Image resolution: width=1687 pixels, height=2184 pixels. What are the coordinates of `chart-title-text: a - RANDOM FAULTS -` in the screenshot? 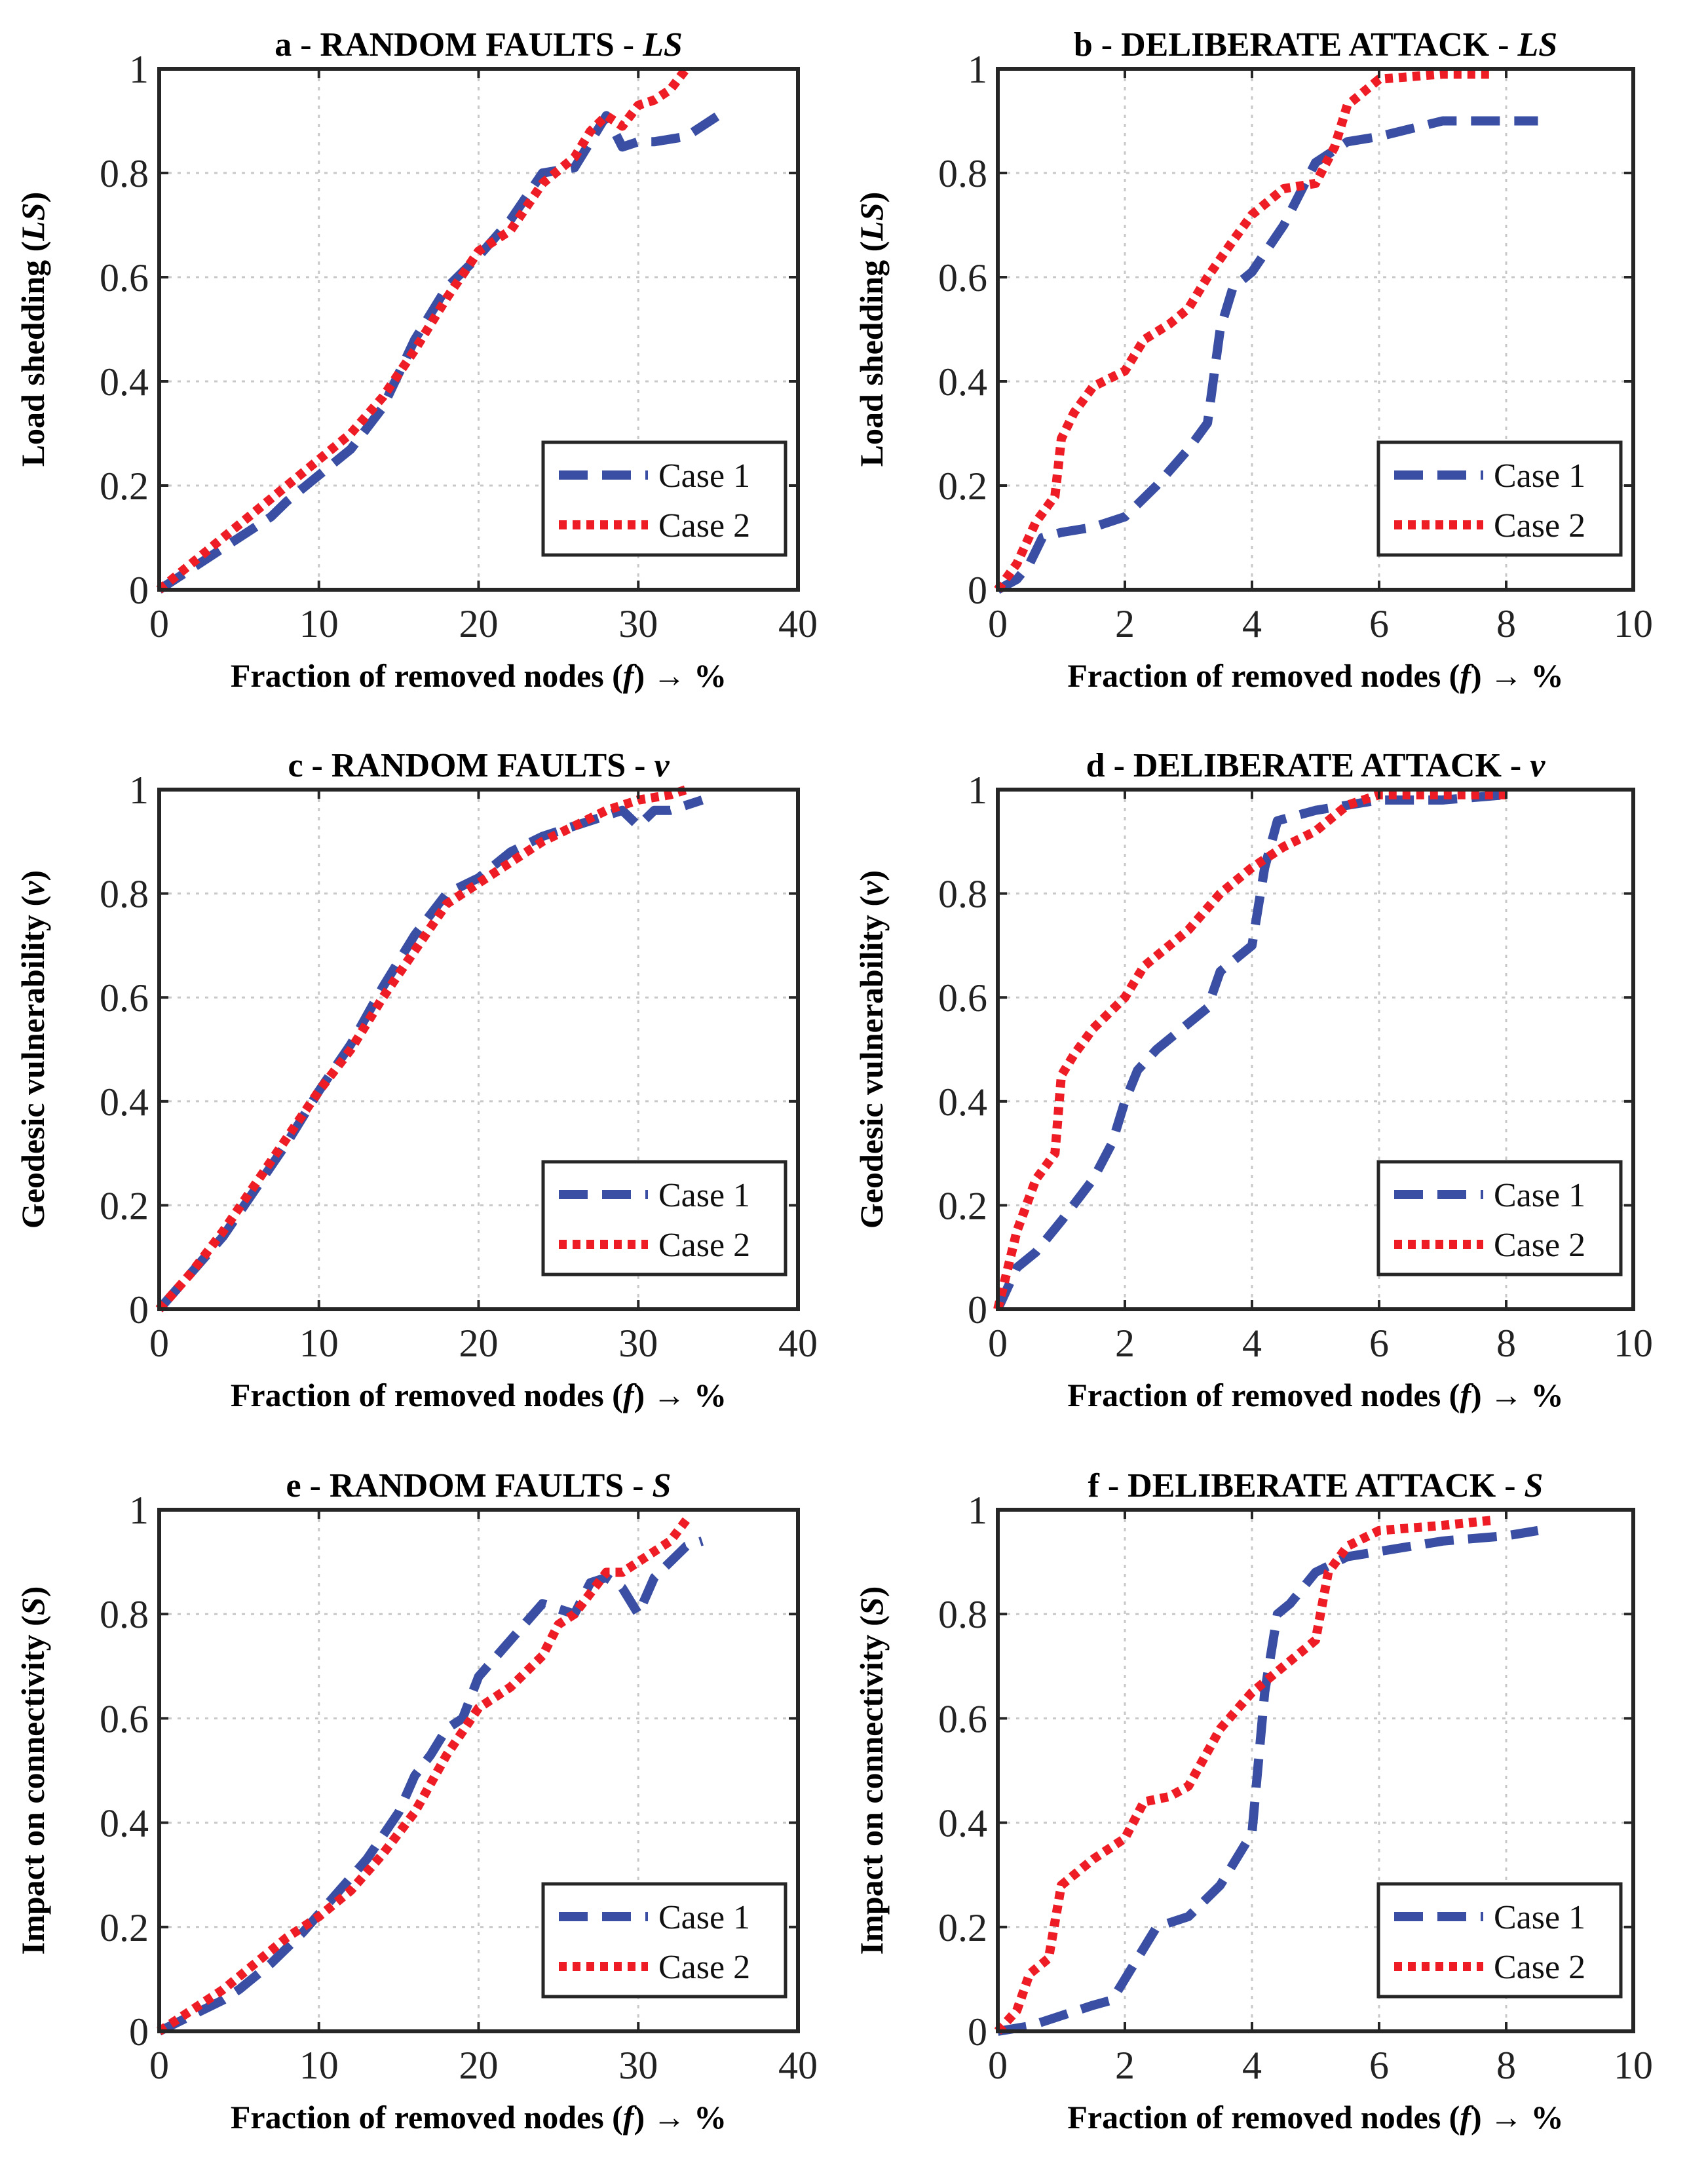 It's located at (459, 45).